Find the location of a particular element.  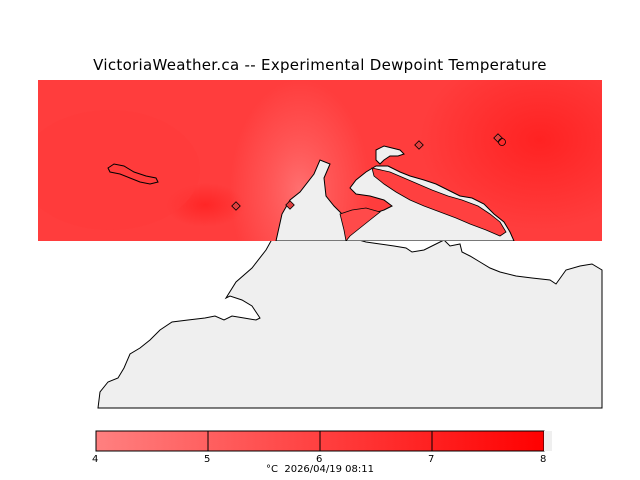

legend-caption: °C 2026/04/19 08:11 is located at coordinates (320, 469).